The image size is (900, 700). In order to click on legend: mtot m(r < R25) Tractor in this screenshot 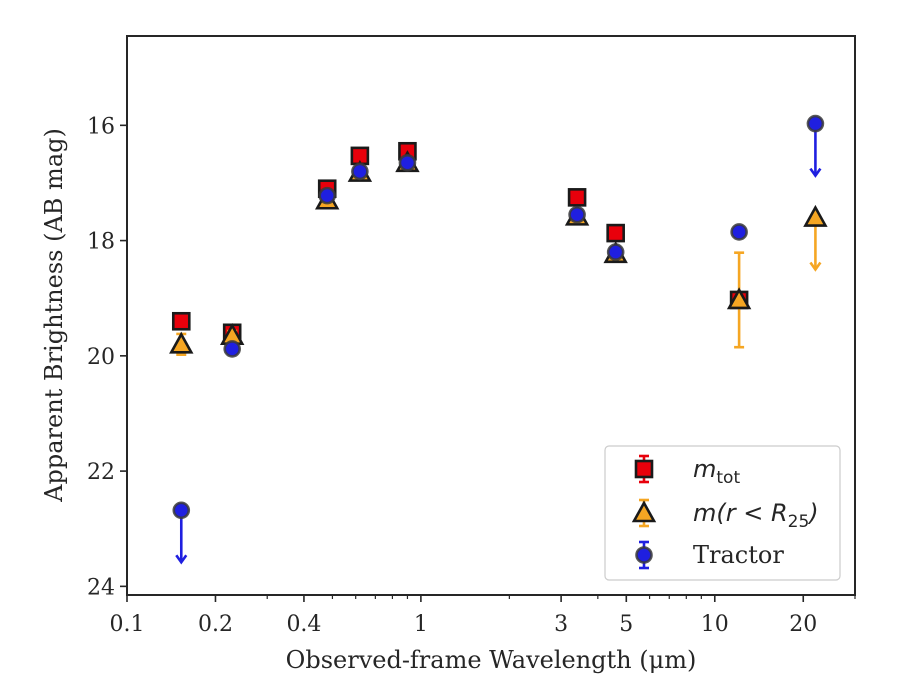, I will do `click(722, 513)`.